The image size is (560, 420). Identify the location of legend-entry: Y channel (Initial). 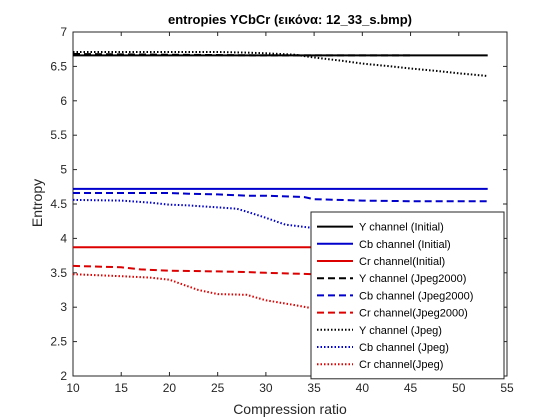
(401, 228).